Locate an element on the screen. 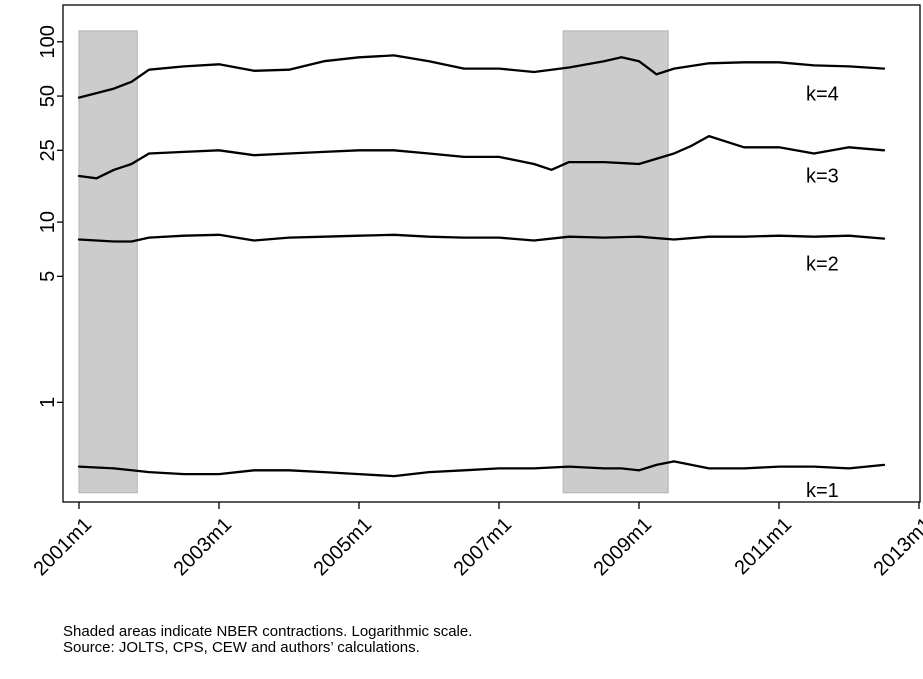 This screenshot has height=679, width=923. x-tick-label: 2005m1 is located at coordinates (342, 547).